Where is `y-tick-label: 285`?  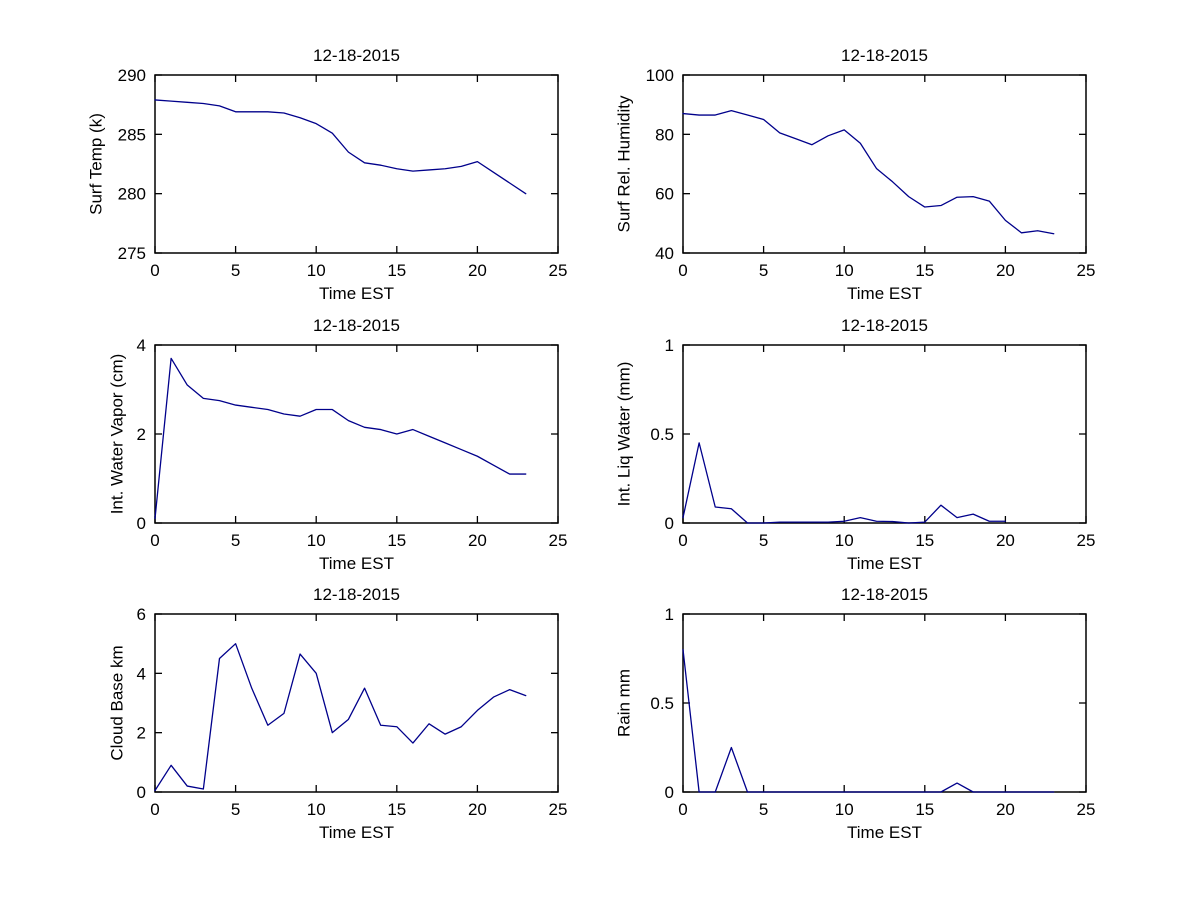
y-tick-label: 285 is located at coordinates (132, 134).